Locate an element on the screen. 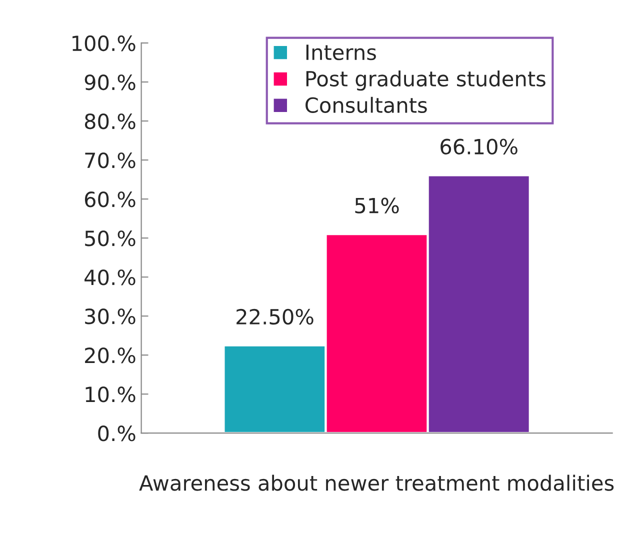 This screenshot has height=551, width=628. y-tick-label: 10.% is located at coordinates (111, 394).